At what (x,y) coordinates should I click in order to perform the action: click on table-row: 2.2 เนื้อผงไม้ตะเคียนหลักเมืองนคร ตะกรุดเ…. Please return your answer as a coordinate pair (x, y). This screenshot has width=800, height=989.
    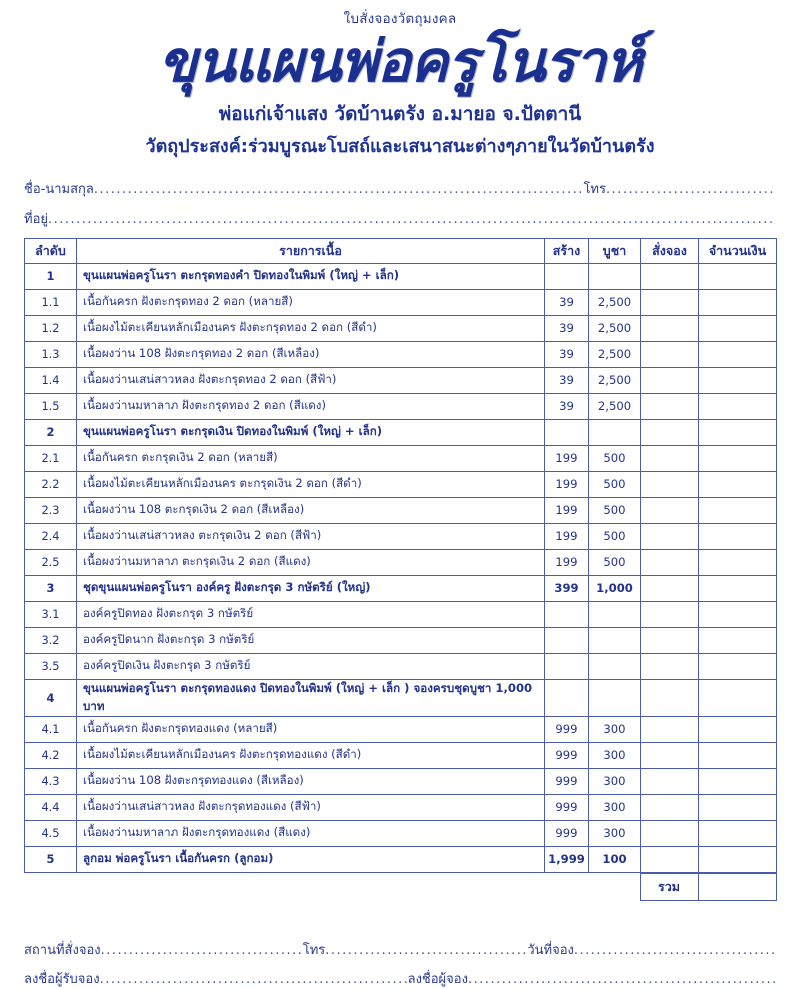
    Looking at the image, I should click on (400, 484).